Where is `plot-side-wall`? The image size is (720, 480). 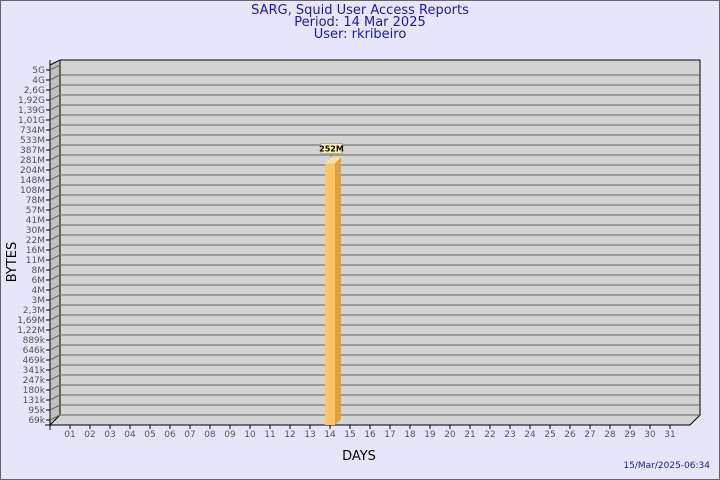
plot-side-wall is located at coordinates (55, 243).